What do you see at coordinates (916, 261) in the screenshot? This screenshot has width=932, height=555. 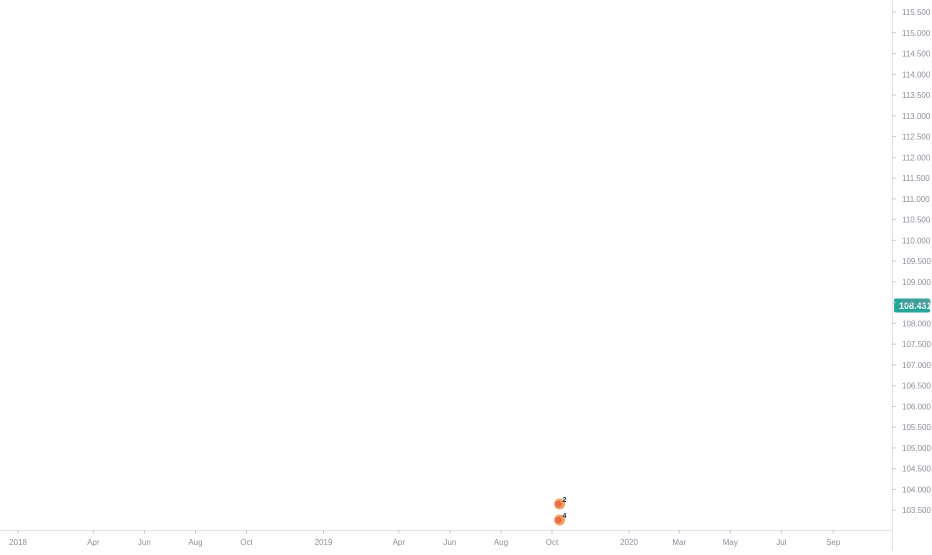 I see `y-tick-label: 109.500` at bounding box center [916, 261].